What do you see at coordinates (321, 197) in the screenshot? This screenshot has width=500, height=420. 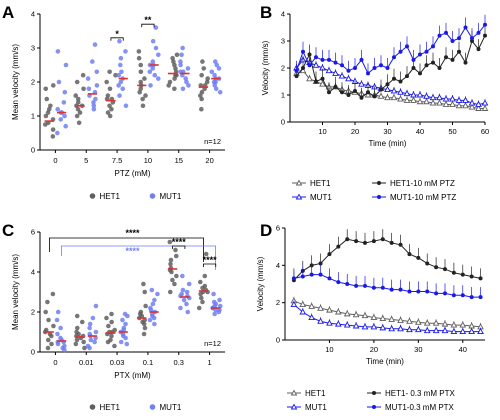 I see `legend-label: MUT1` at bounding box center [321, 197].